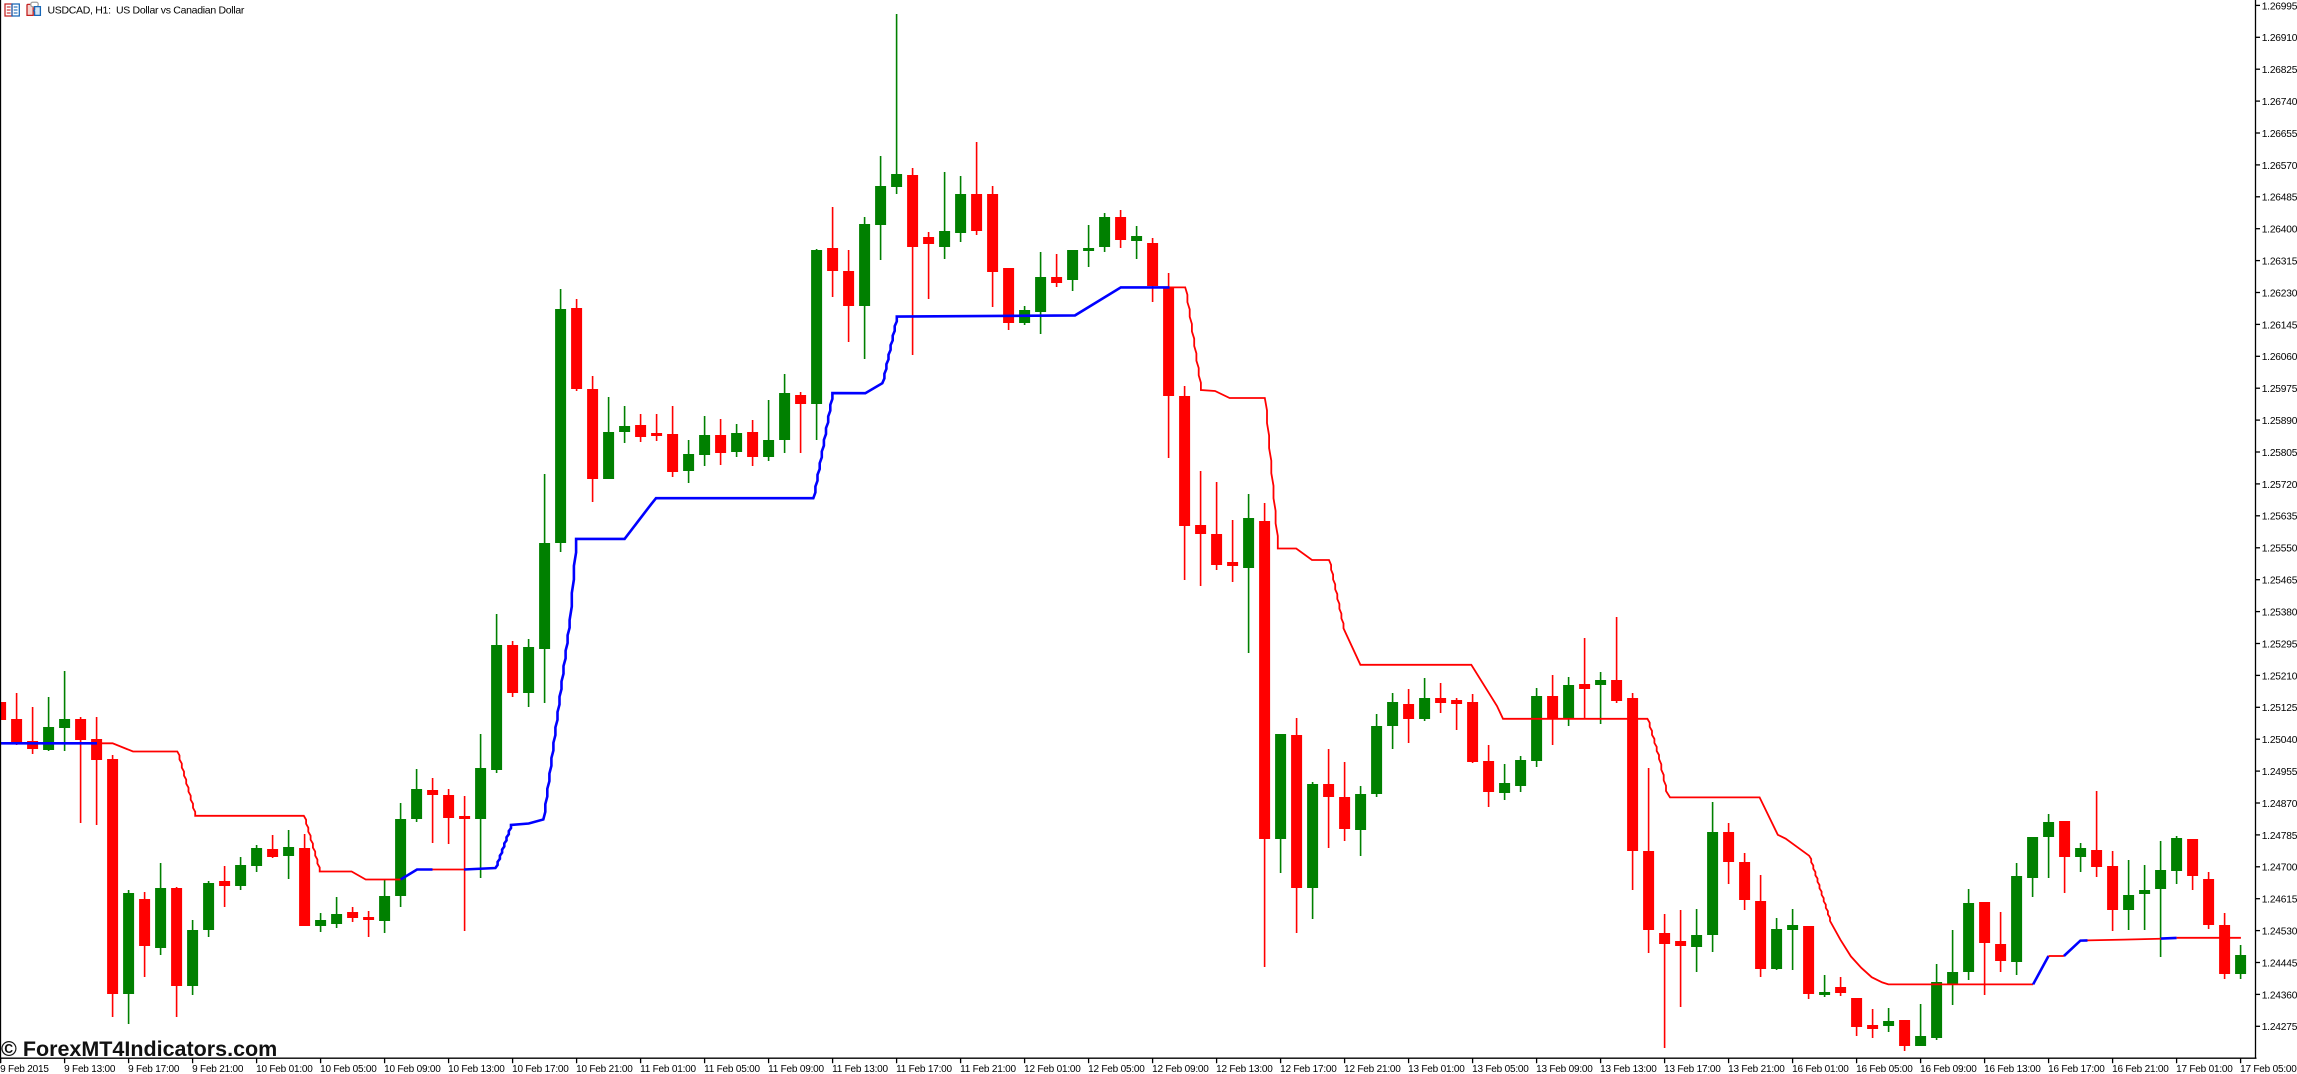 Image resolution: width=2297 pixels, height=1074 pixels. What do you see at coordinates (2279, 900) in the screenshot?
I see `svg-text: 1.24615` at bounding box center [2279, 900].